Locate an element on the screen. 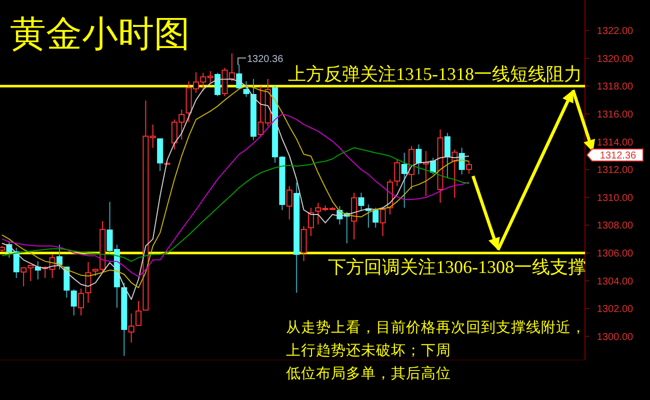 The height and width of the screenshot is (400, 650). annotation: 上行趋势还未破坏；下周 is located at coordinates (368, 350).